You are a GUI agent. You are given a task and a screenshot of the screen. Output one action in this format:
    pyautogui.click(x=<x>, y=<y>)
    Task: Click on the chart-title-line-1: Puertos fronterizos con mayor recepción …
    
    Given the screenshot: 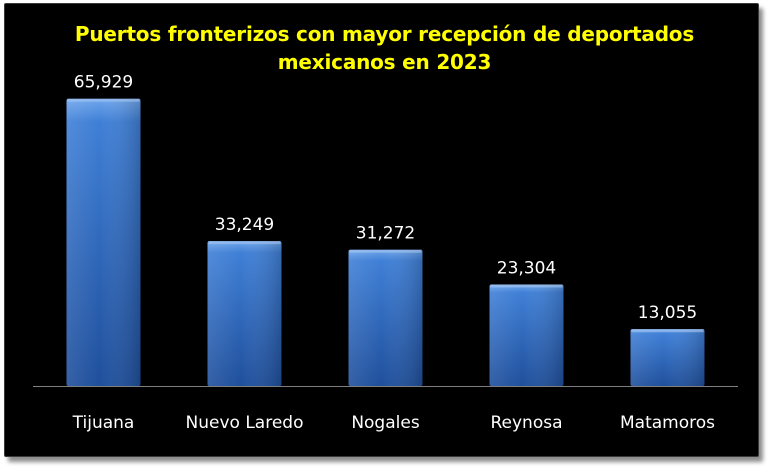 What is the action you would take?
    pyautogui.click(x=384, y=34)
    